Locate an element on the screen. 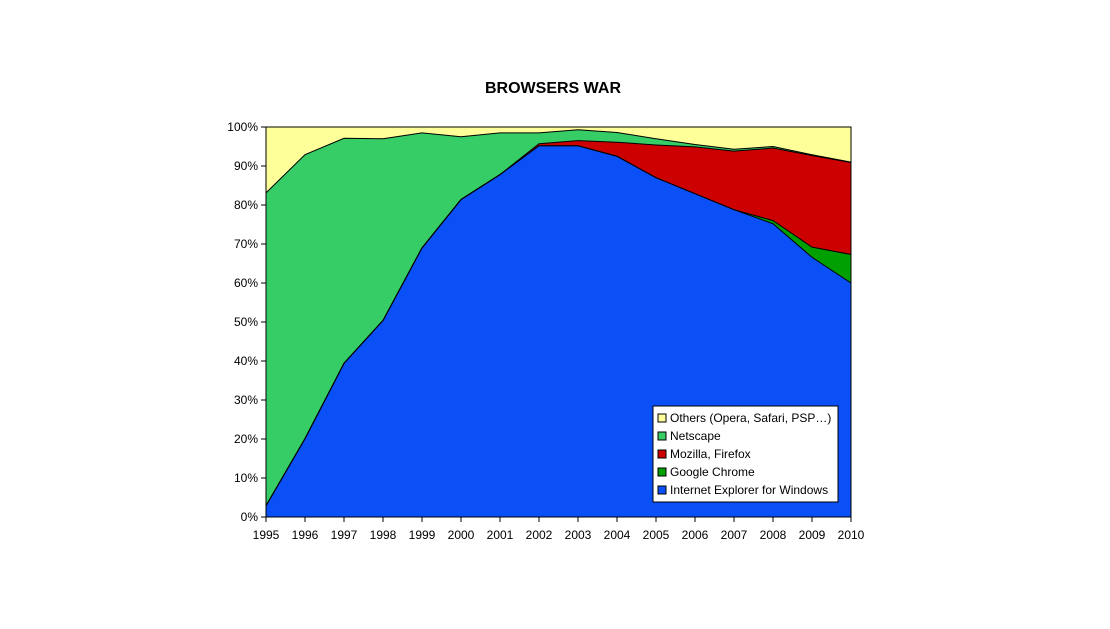  legend-swatch-google-chrome is located at coordinates (662, 472).